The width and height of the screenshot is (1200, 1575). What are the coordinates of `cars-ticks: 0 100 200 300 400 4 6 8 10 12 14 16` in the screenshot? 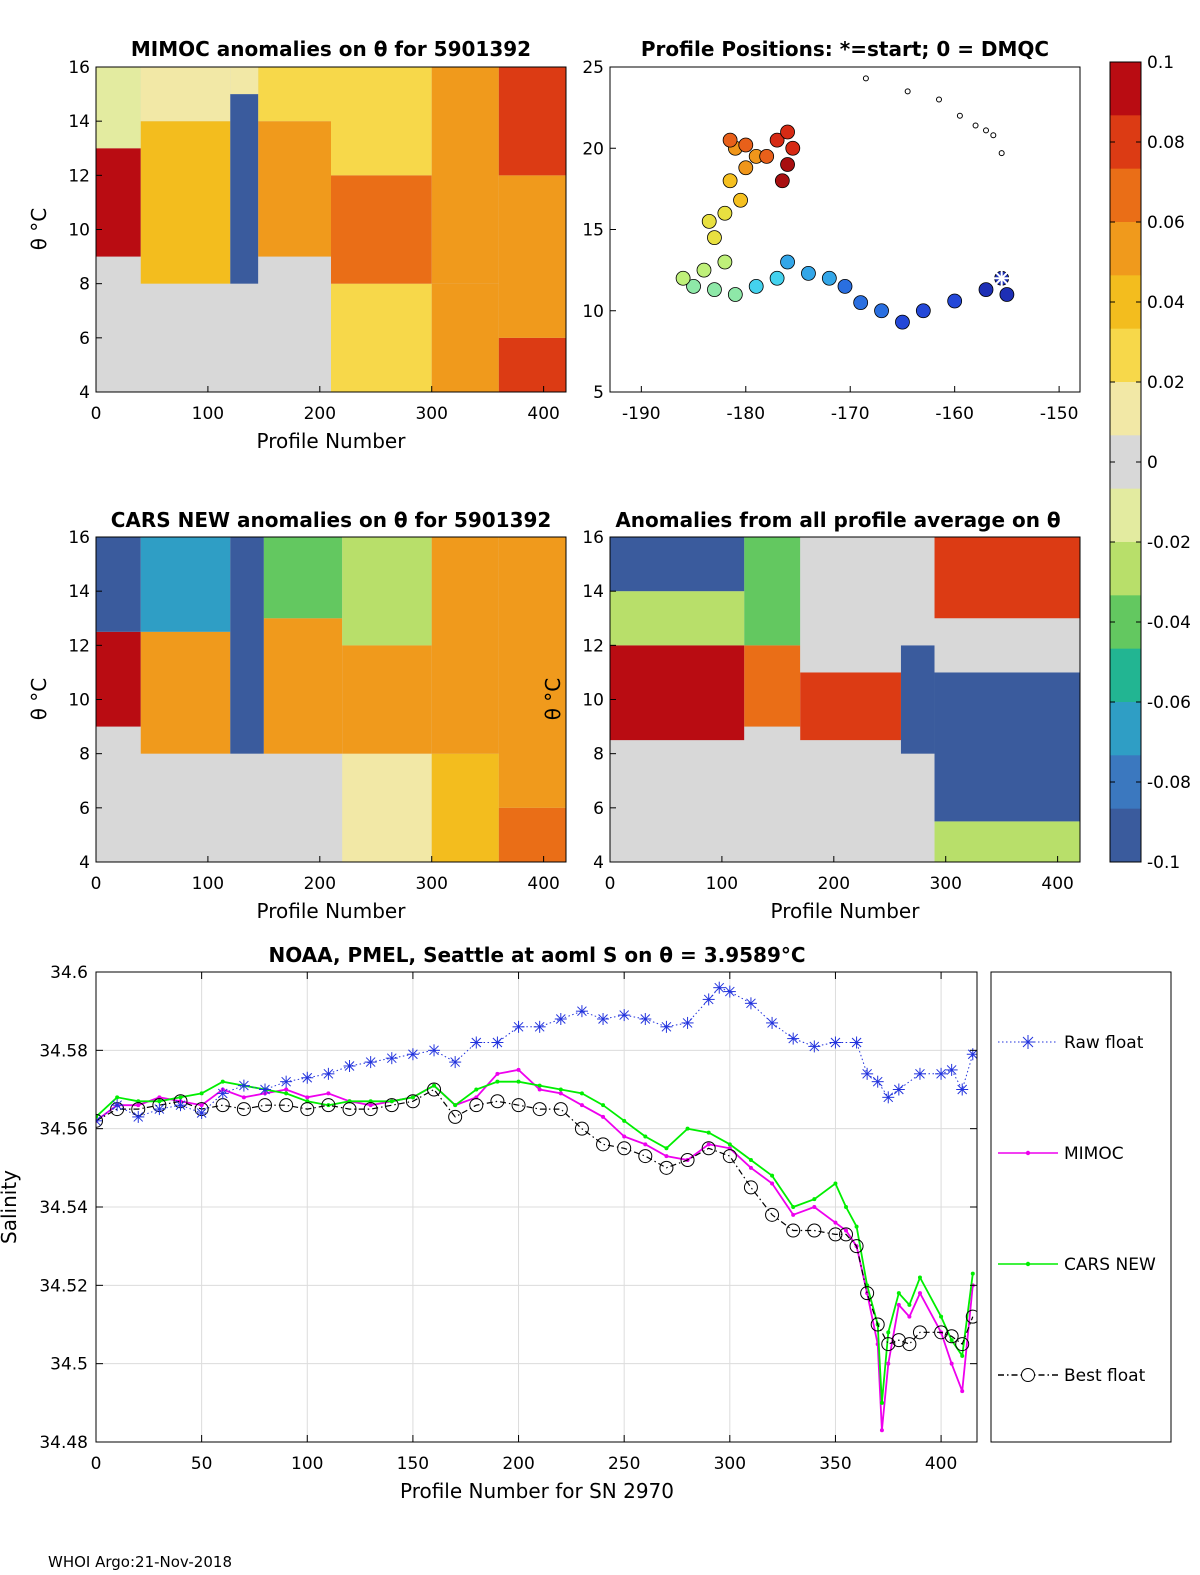 It's located at (313, 711).